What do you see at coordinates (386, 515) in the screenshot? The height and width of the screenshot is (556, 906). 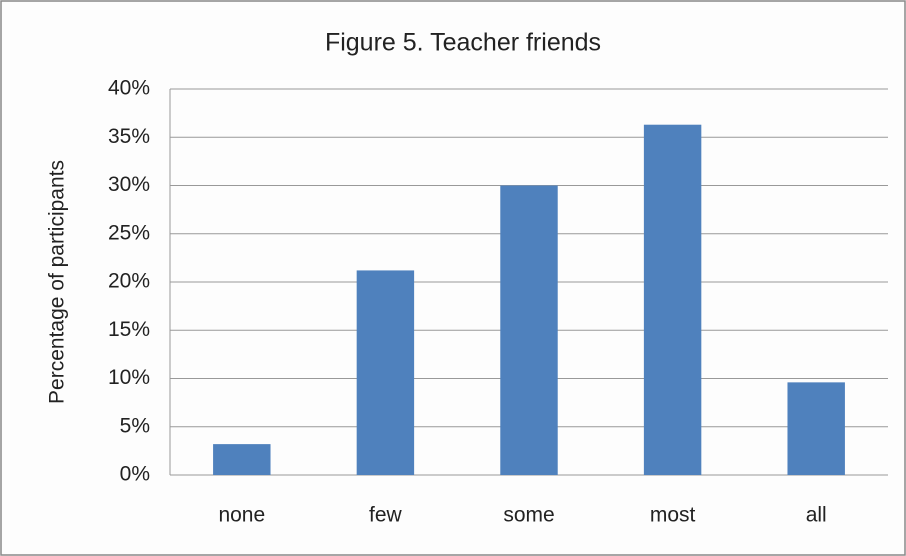 I see `x-tick-label: few` at bounding box center [386, 515].